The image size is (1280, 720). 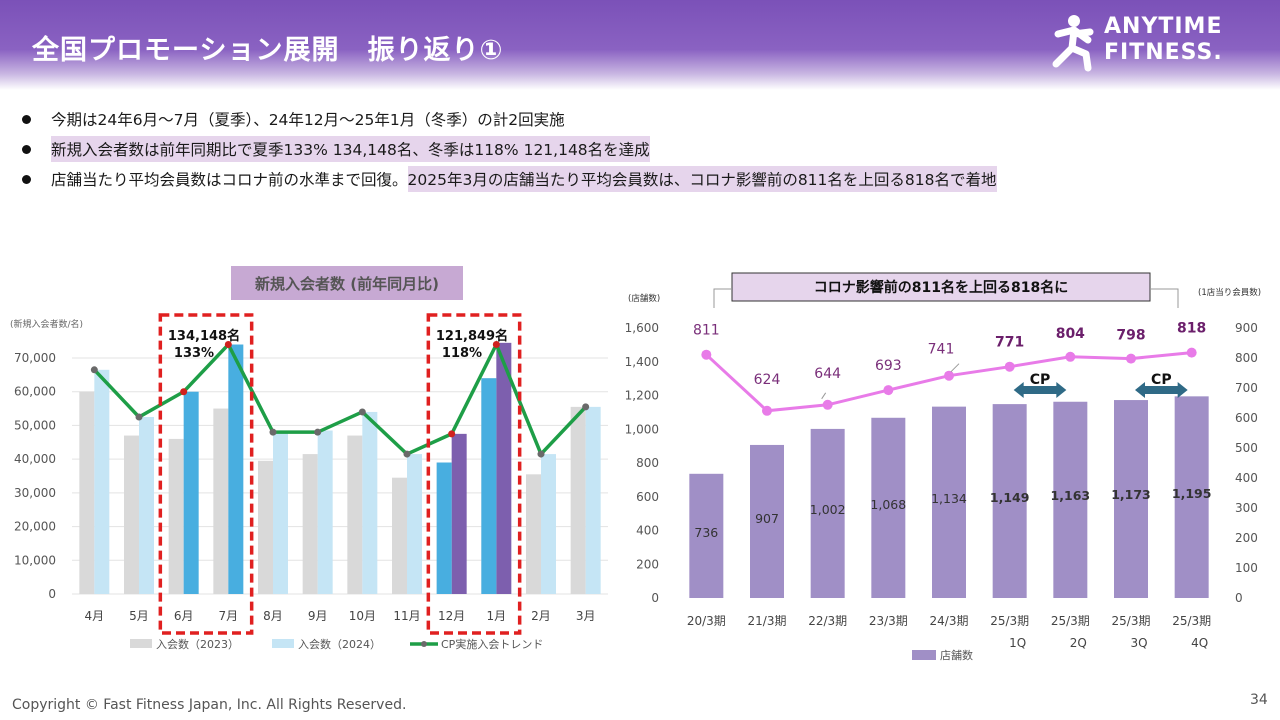 I want to click on x-tick-label: 20/3期, so click(x=706, y=621).